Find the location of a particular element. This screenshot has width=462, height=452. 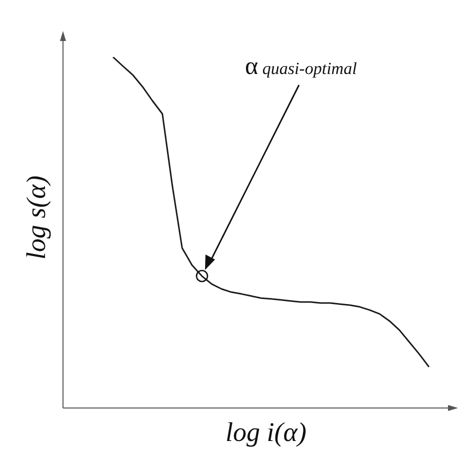

annotation: α quasi-optimal is located at coordinates (301, 66).